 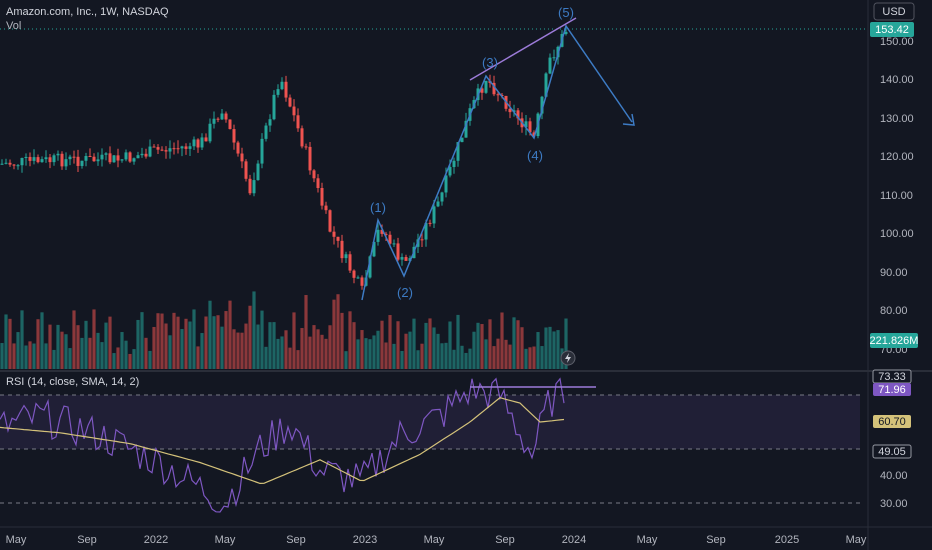 I want to click on time-tick: 2022, so click(x=156, y=540).